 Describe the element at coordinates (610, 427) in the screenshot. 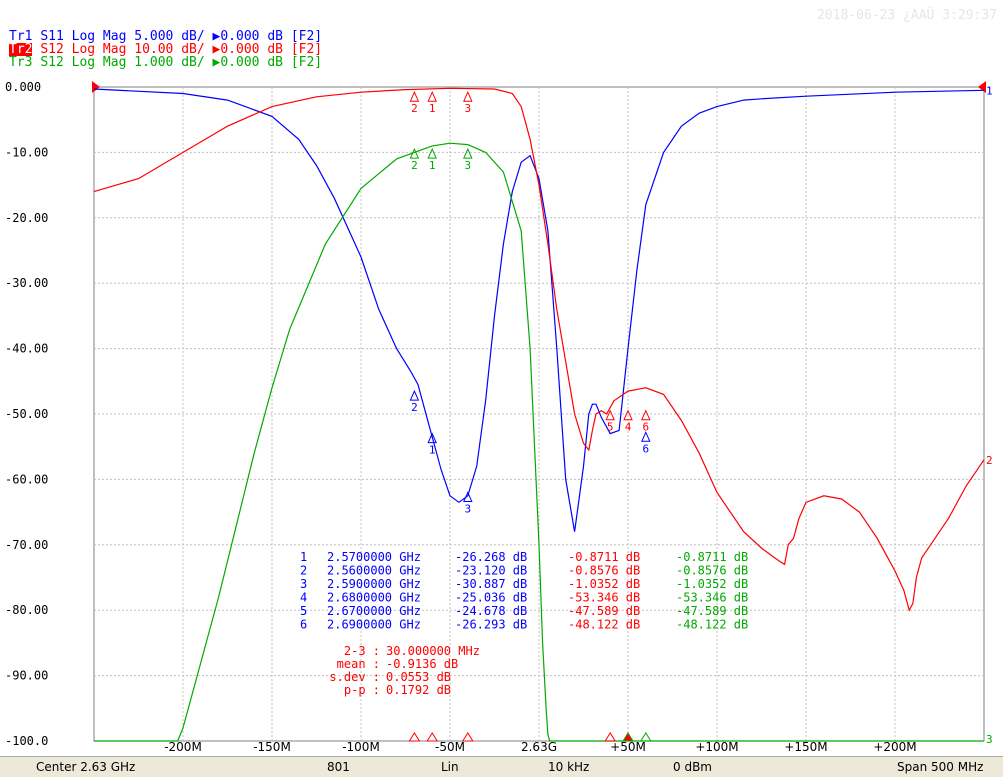

I see `tr2-marker-5-num: 5` at that location.